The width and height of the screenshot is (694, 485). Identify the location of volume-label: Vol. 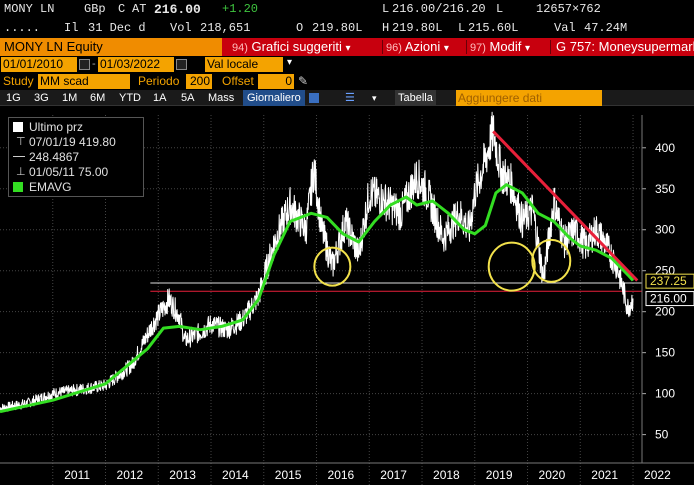
(181, 28).